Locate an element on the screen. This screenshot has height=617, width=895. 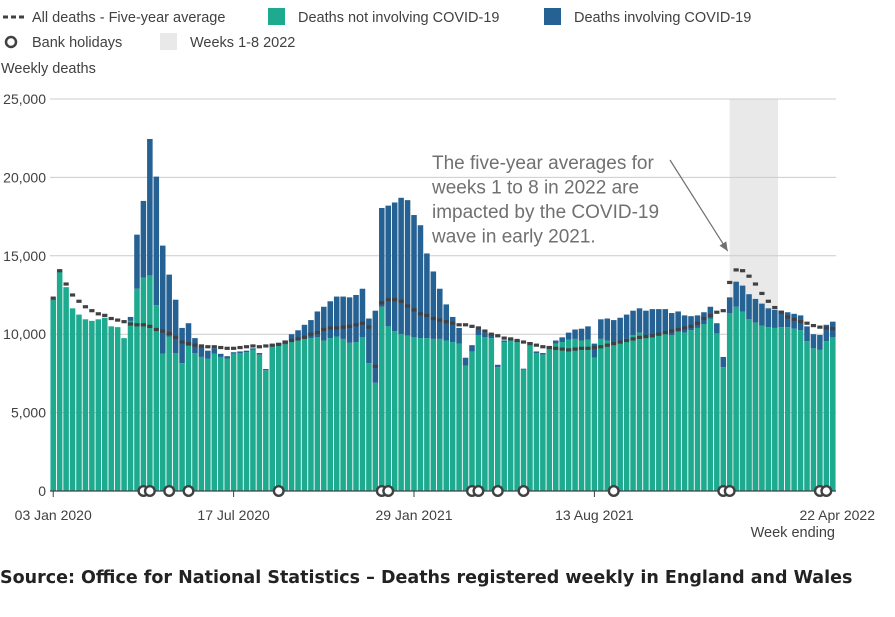
legend-item-holidays: Bank holidays is located at coordinates (63, 43).